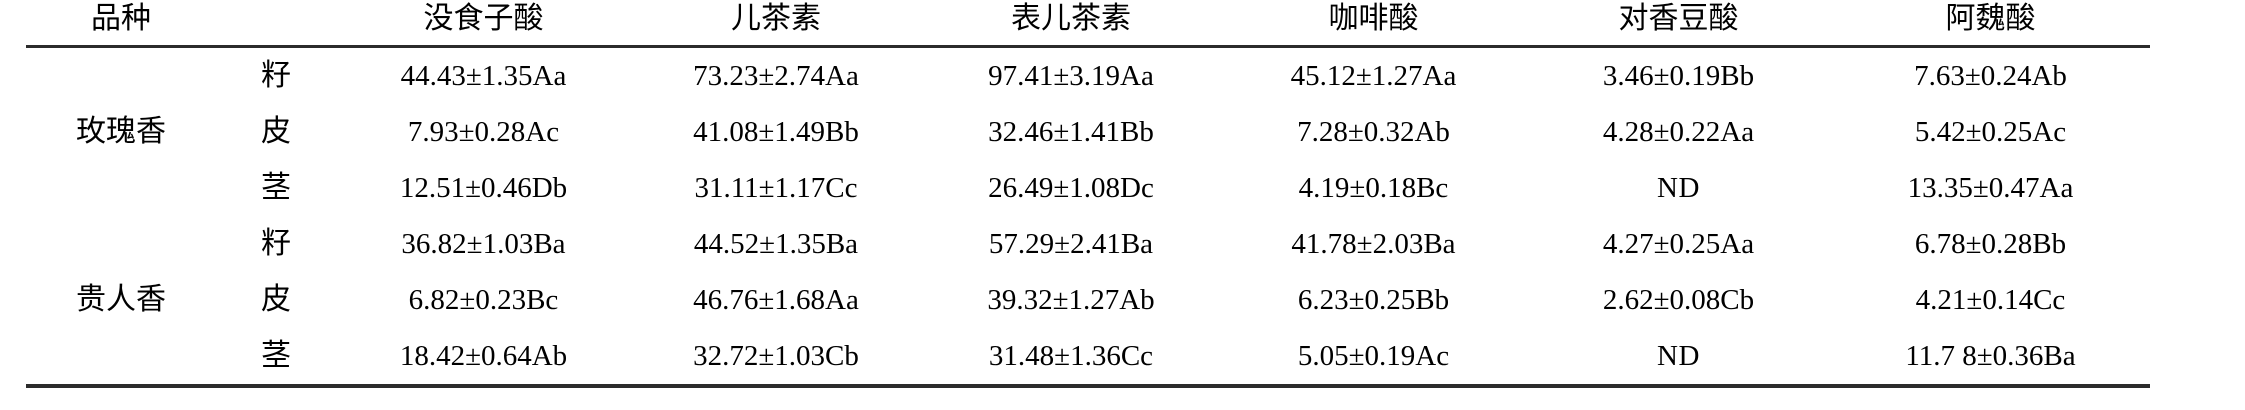 Image resolution: width=2245 pixels, height=410 pixels. What do you see at coordinates (776, 358) in the screenshot?
I see `cell-catechin: 32.72±1.03Cb` at bounding box center [776, 358].